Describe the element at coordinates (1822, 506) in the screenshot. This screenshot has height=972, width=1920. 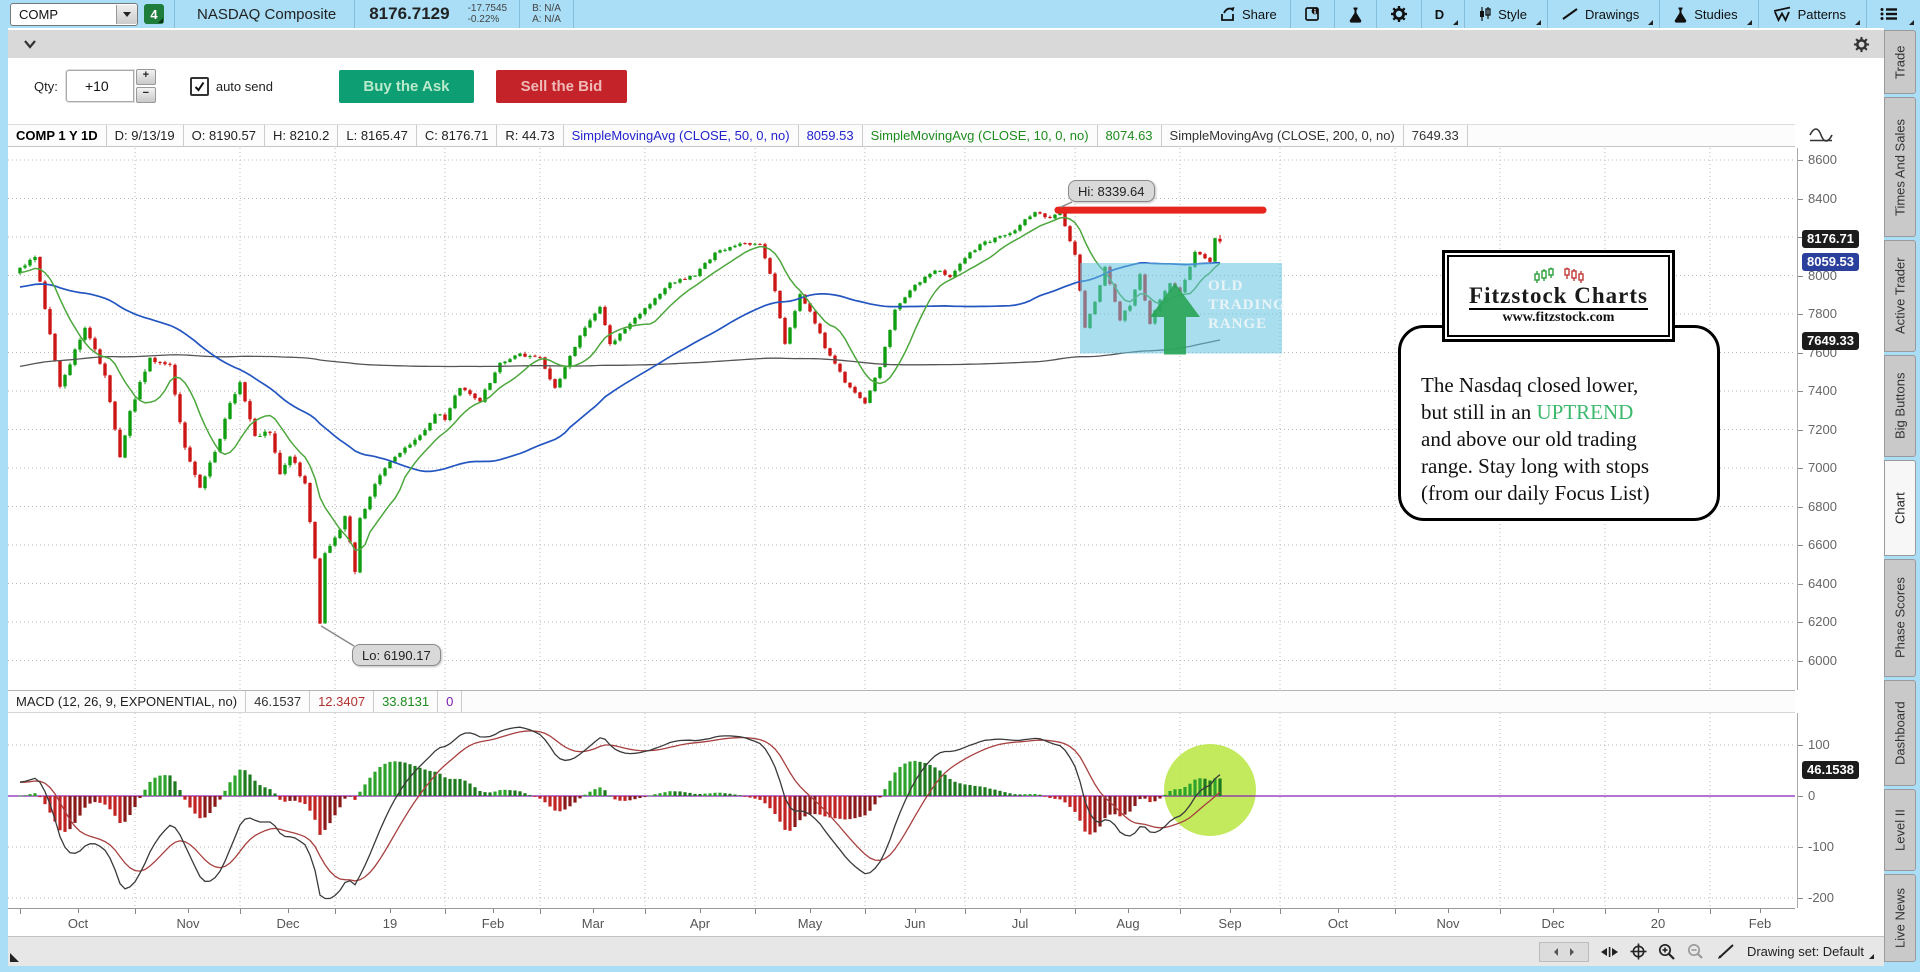
I see `price-tick-label: 6800` at that location.